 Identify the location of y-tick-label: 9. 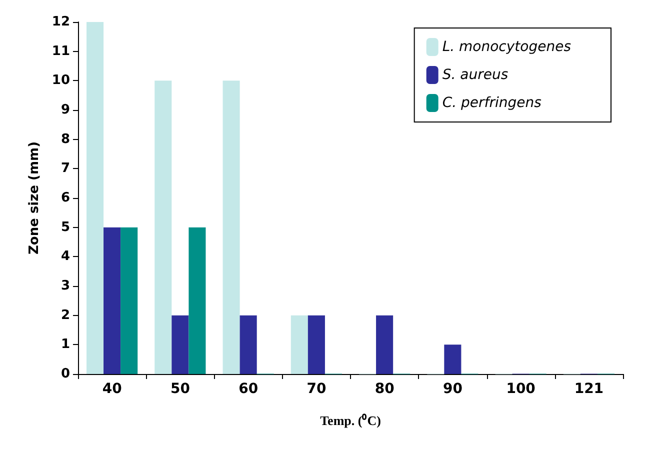
(65, 110).